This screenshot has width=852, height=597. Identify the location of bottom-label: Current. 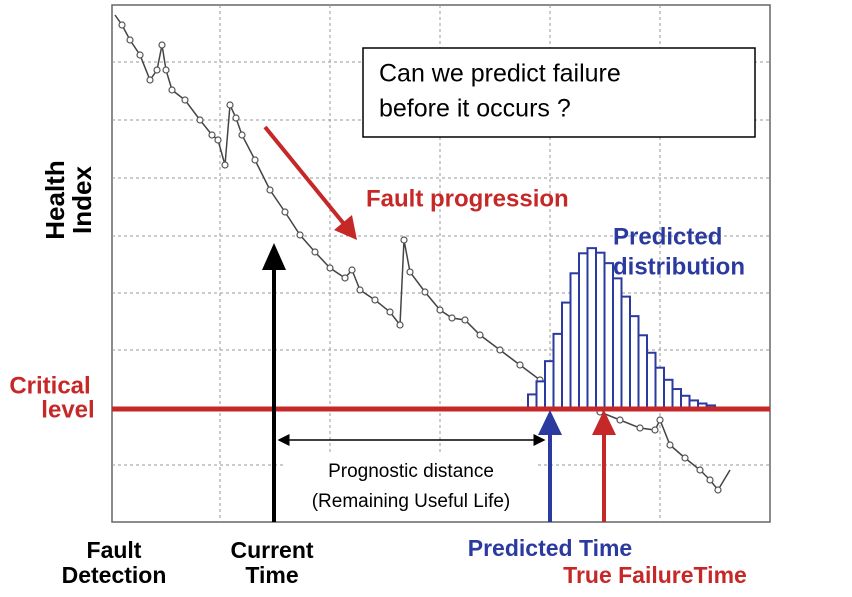
(271, 550).